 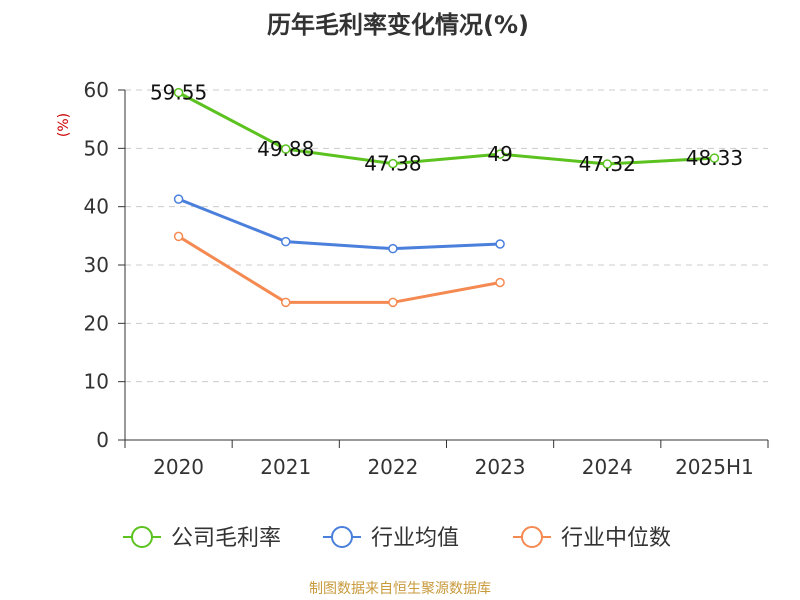 What do you see at coordinates (102, 440) in the screenshot?
I see `y-tick-label: 0` at bounding box center [102, 440].